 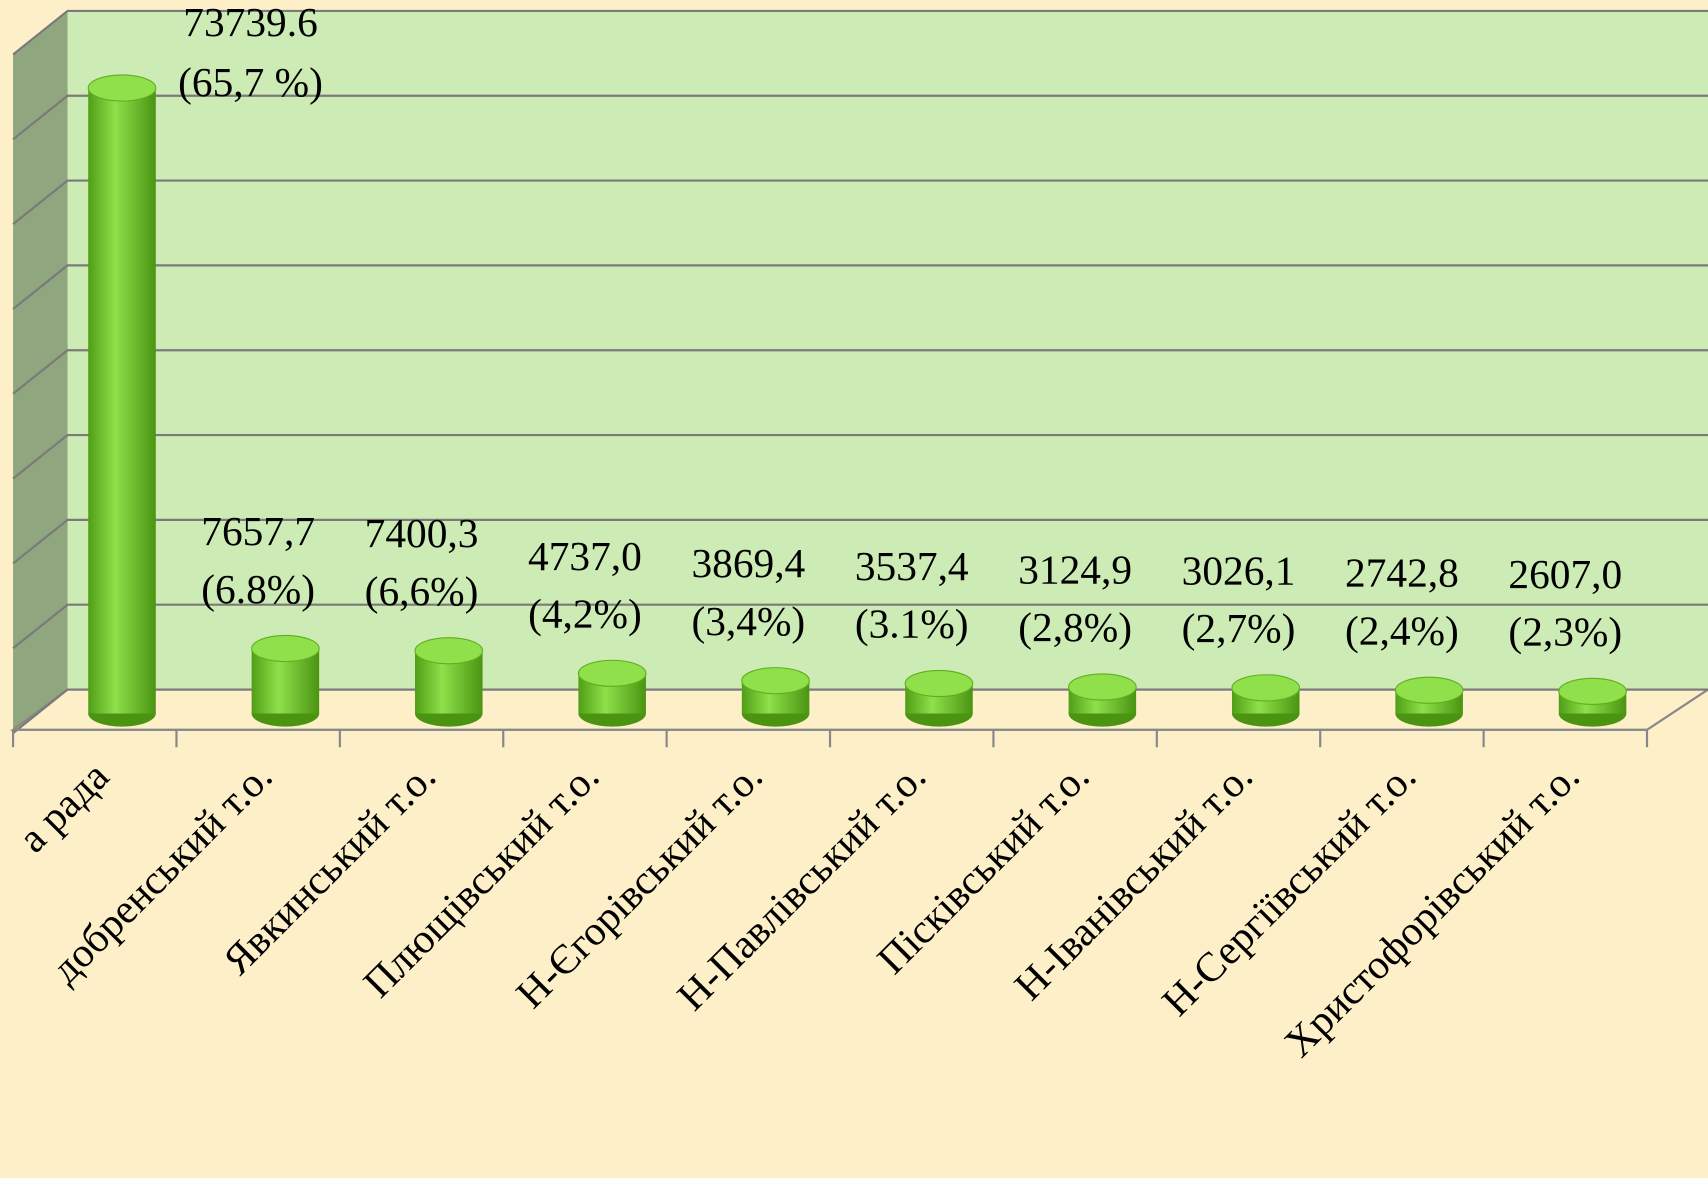 What do you see at coordinates (748, 563) in the screenshot?
I see `value-label: 3869,4` at bounding box center [748, 563].